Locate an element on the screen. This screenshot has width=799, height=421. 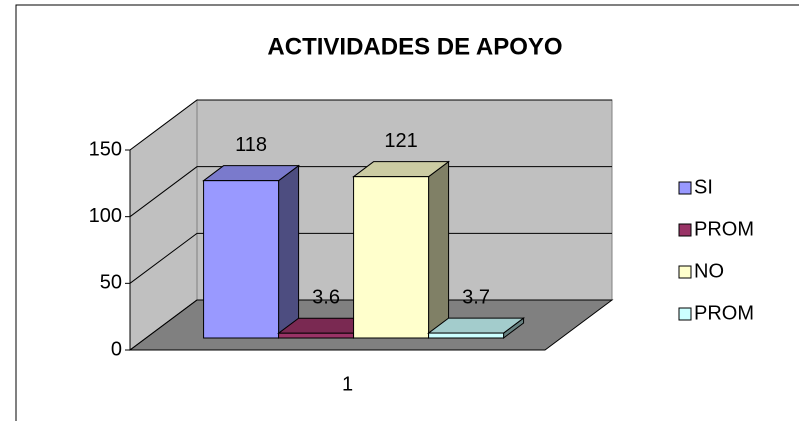
x-tick-label: 1 is located at coordinates (347, 384).